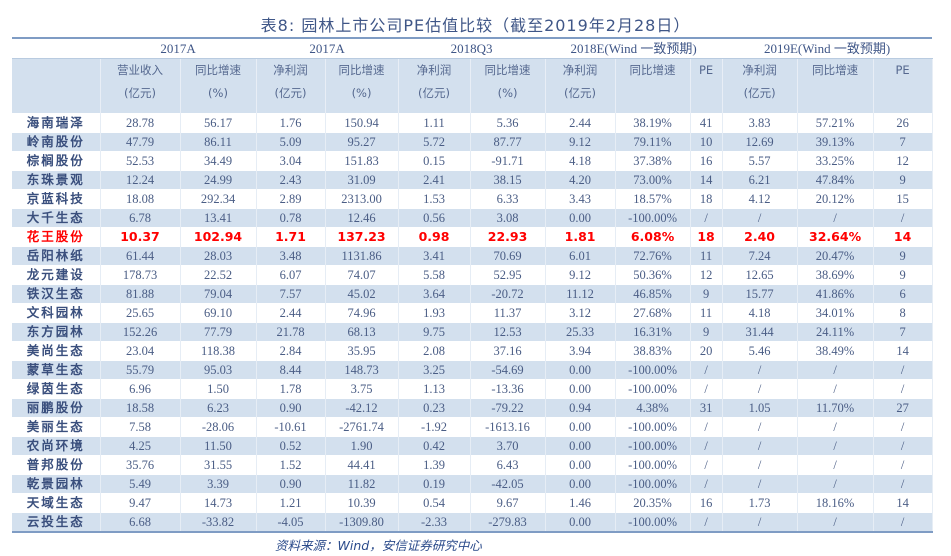  I want to click on cell-value: 11, so click(706, 313).